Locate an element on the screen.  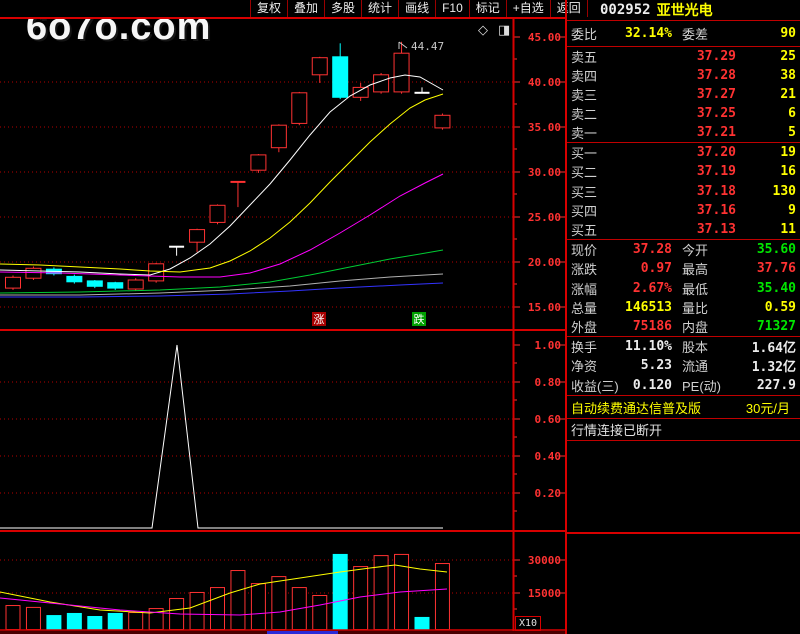
menu-diejia: 叠加 is located at coordinates (305, 8).